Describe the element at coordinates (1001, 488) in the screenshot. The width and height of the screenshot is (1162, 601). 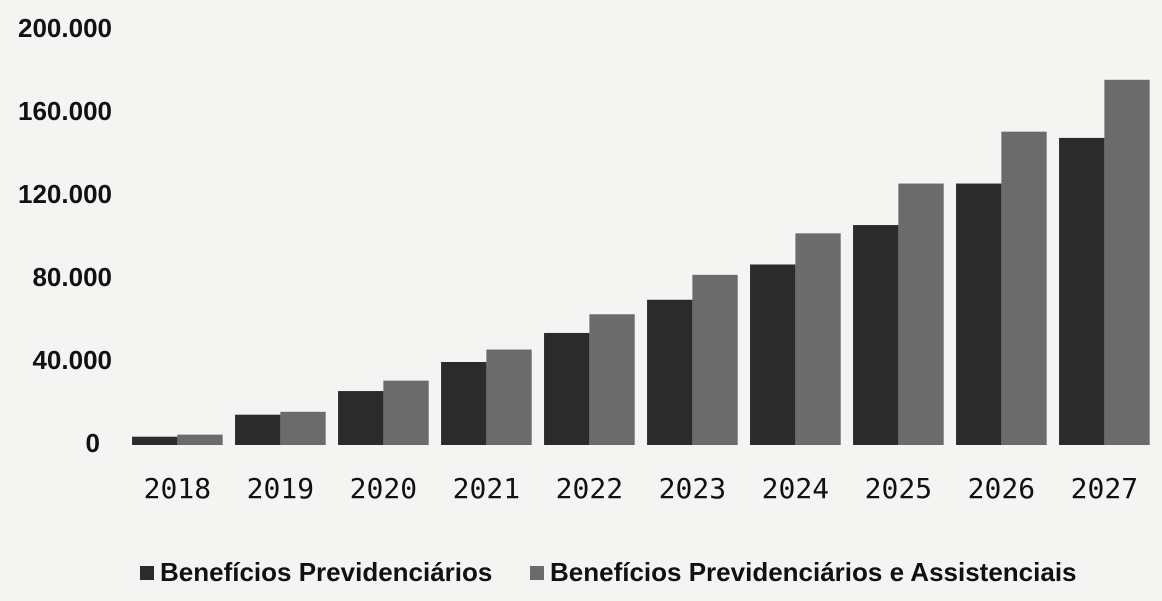
I see `x-tick-label: 2026` at that location.